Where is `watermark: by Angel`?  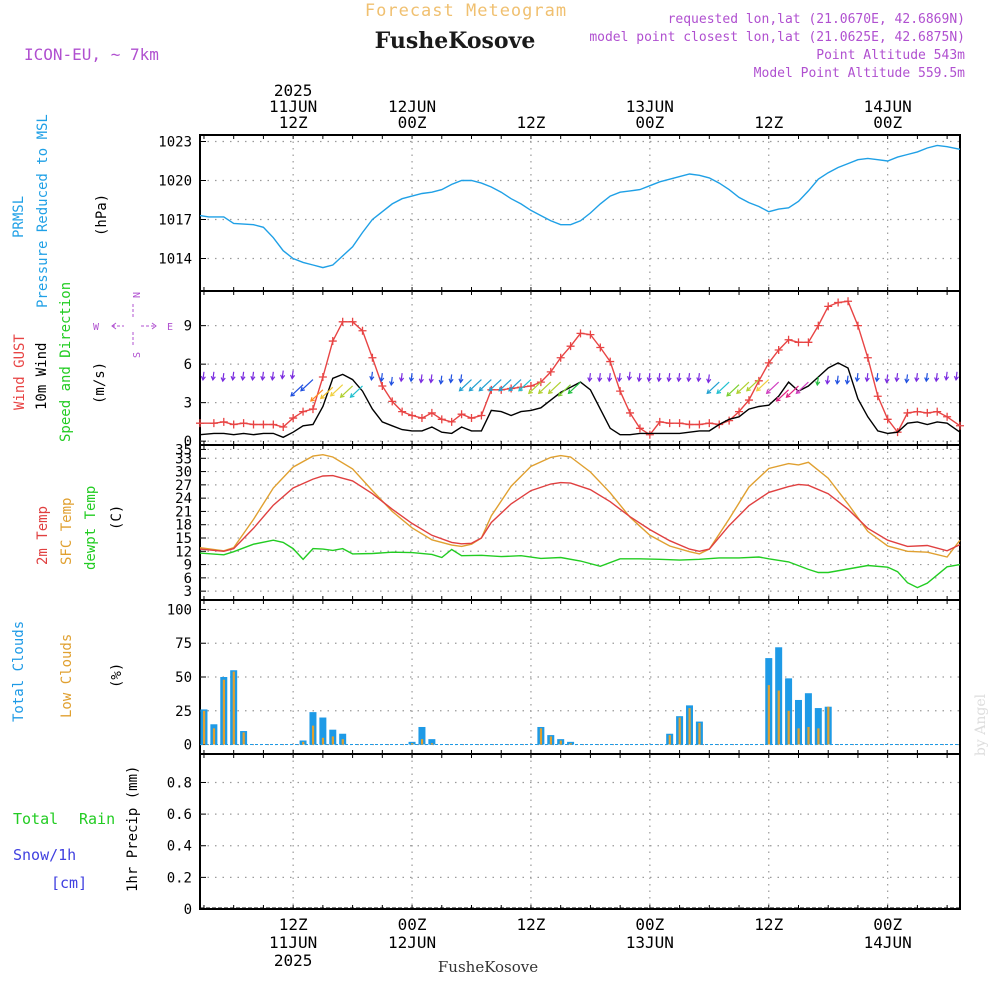 watermark: by Angel is located at coordinates (981, 724).